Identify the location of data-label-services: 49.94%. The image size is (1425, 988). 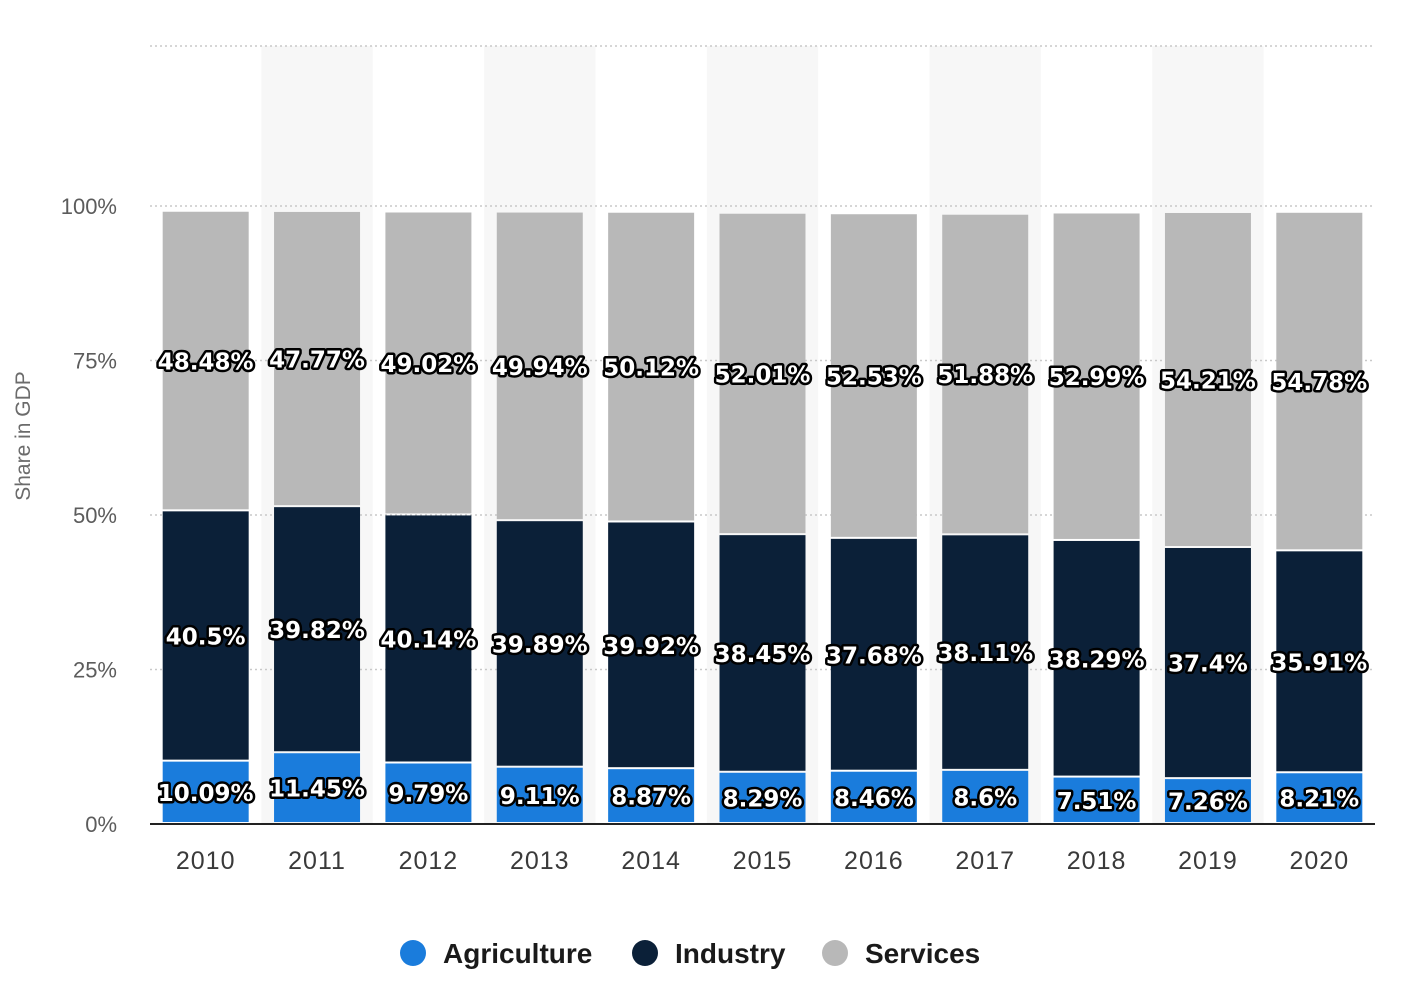
(540, 368).